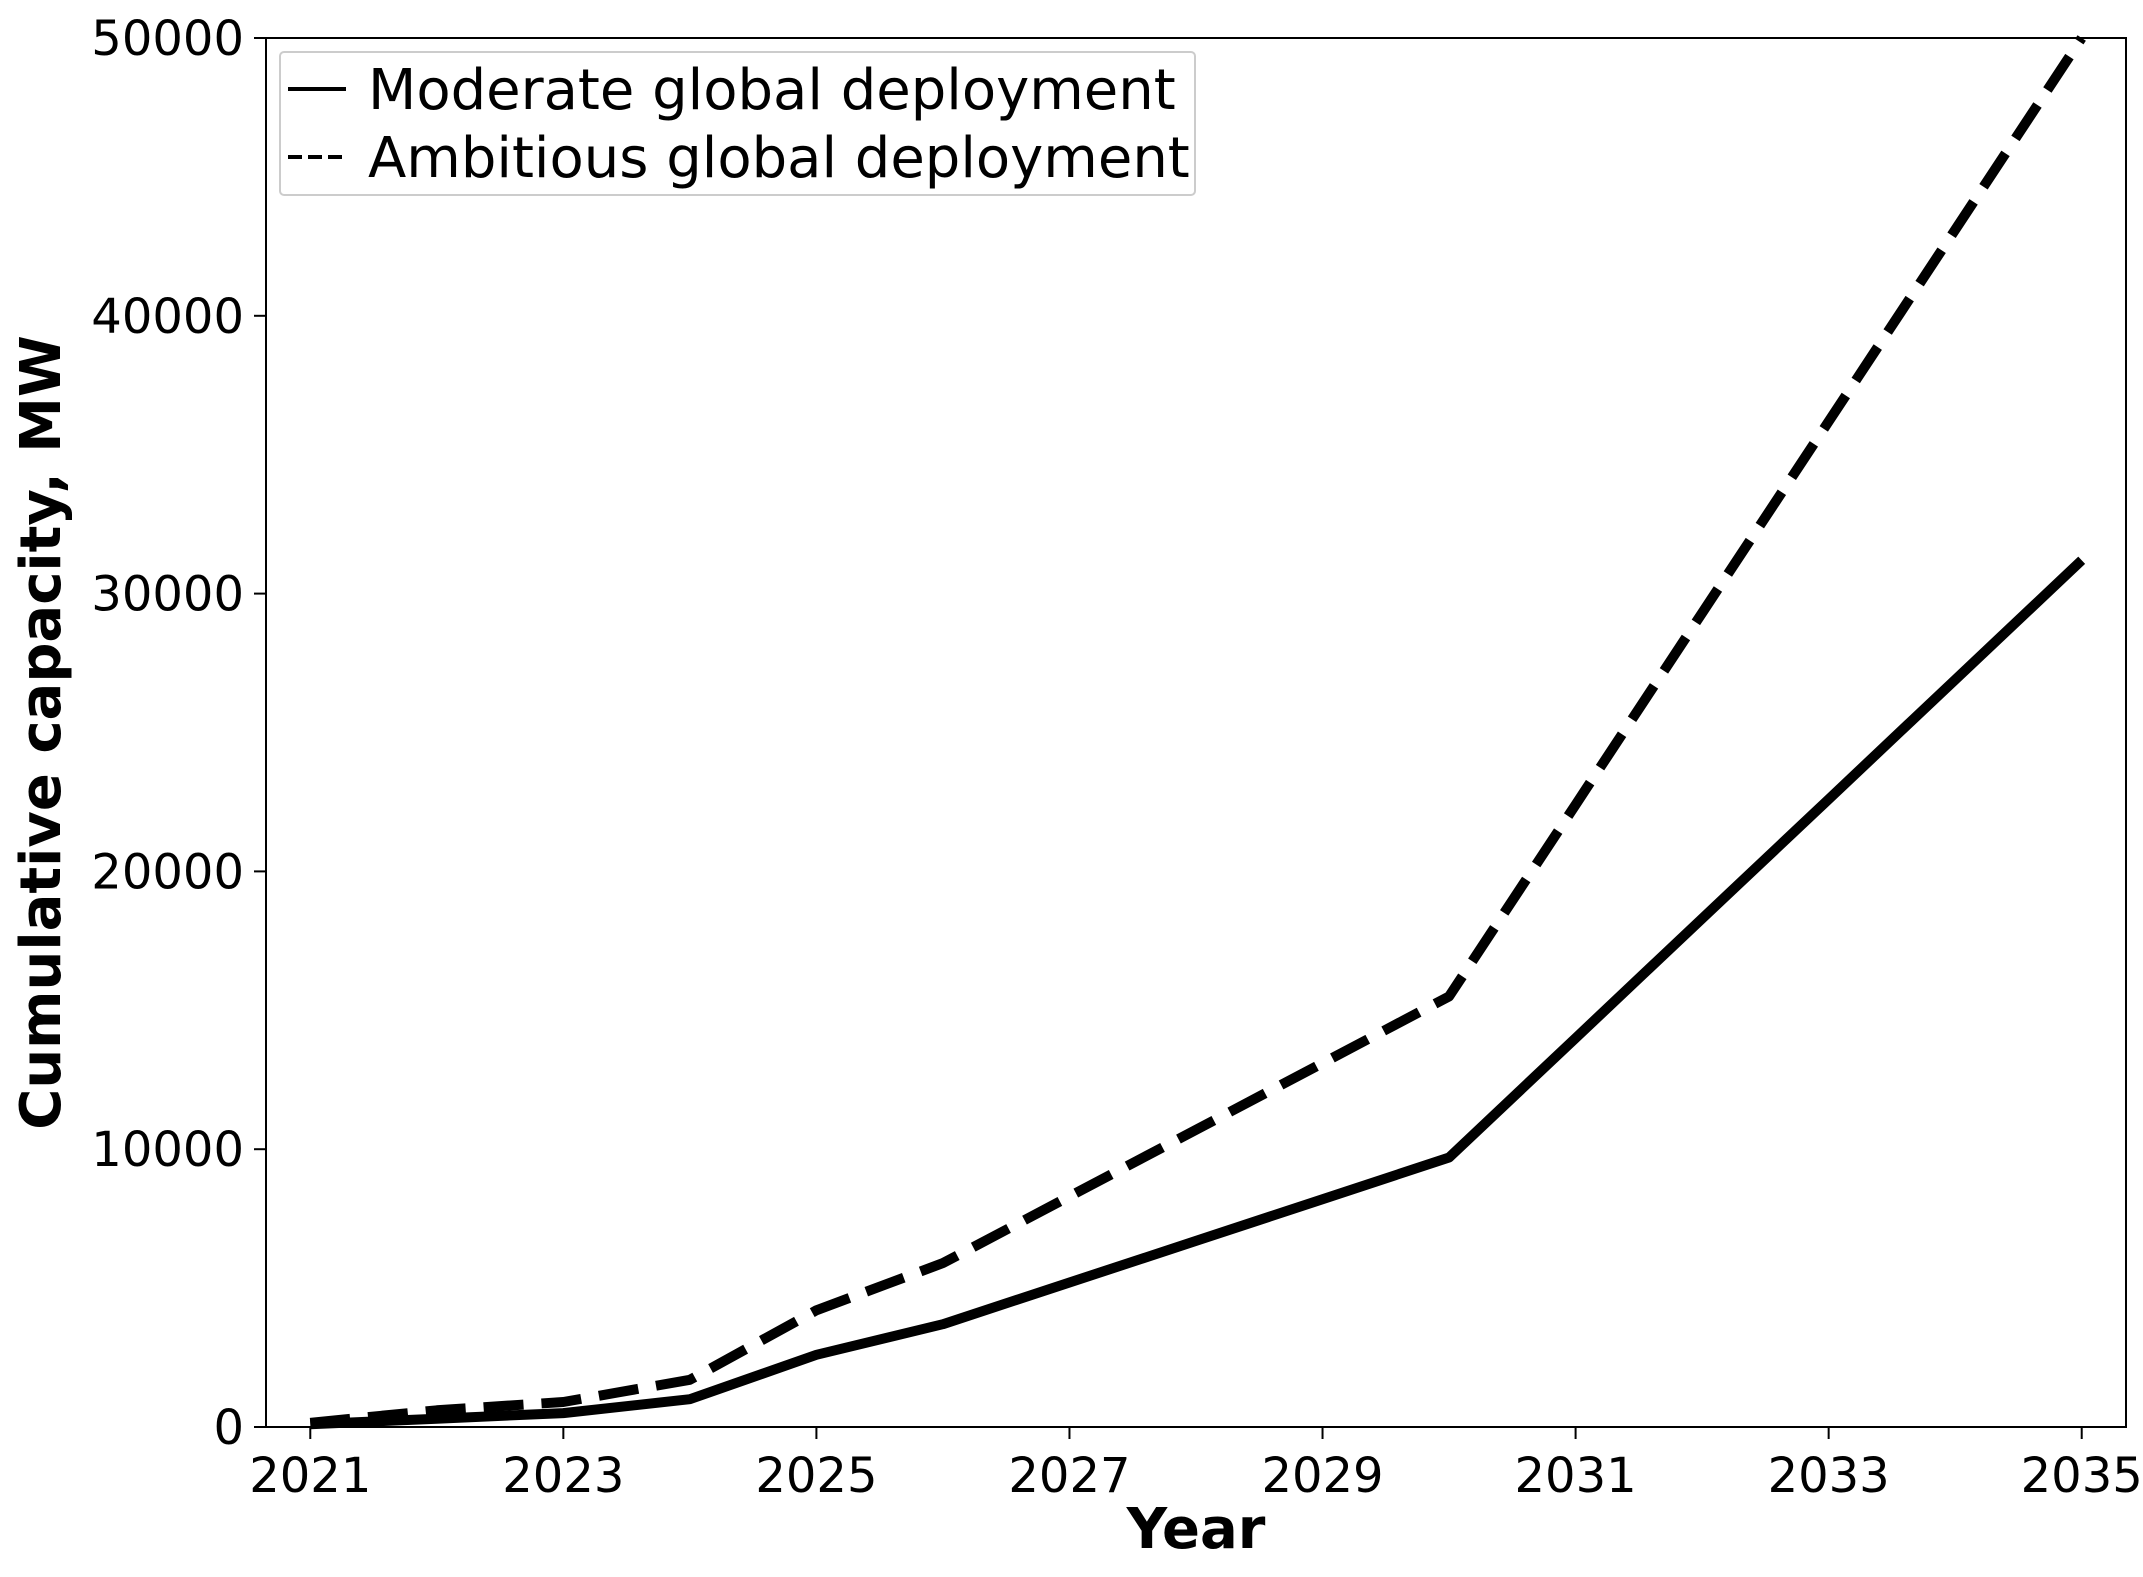  What do you see at coordinates (772, 90) in the screenshot?
I see `legend-label-1: Moderate global deployment` at bounding box center [772, 90].